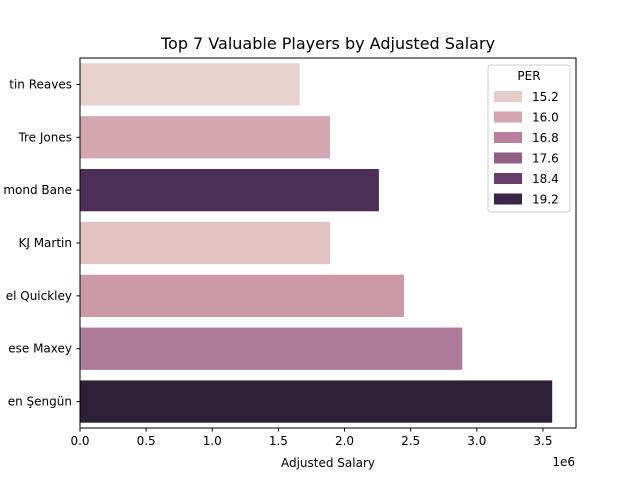 This screenshot has width=640, height=480. What do you see at coordinates (45, 243) in the screenshot?
I see `y-tick-label: KJ Martin` at bounding box center [45, 243].